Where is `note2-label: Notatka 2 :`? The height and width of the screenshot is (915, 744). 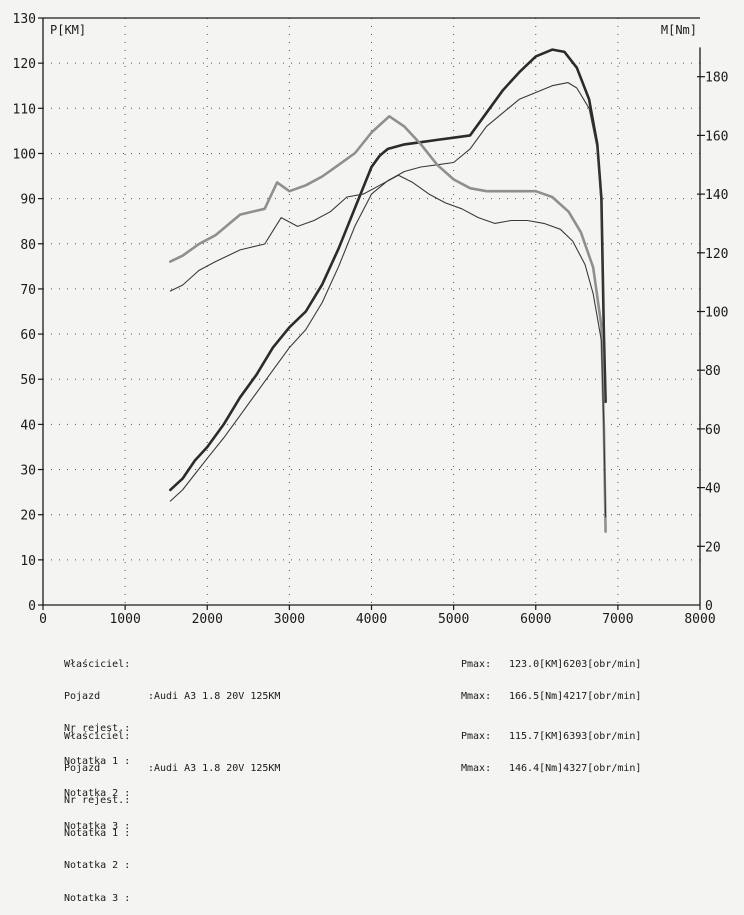
note2-label: Notatka 2 : is located at coordinates (97, 866).